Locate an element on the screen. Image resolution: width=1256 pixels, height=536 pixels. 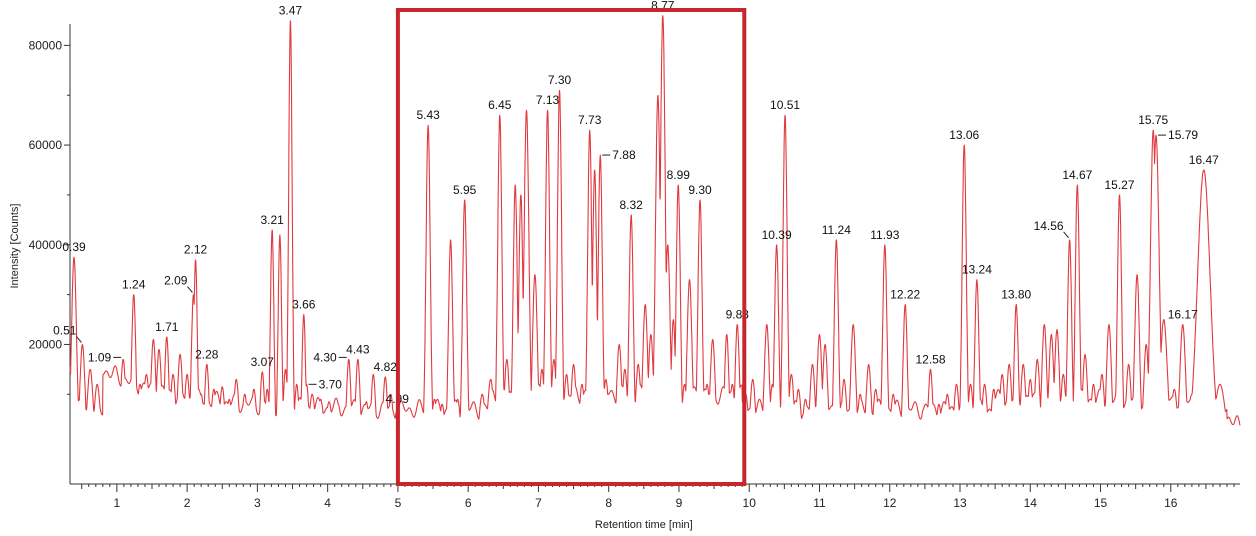
peak-label: 16.47 is located at coordinates (1204, 160).